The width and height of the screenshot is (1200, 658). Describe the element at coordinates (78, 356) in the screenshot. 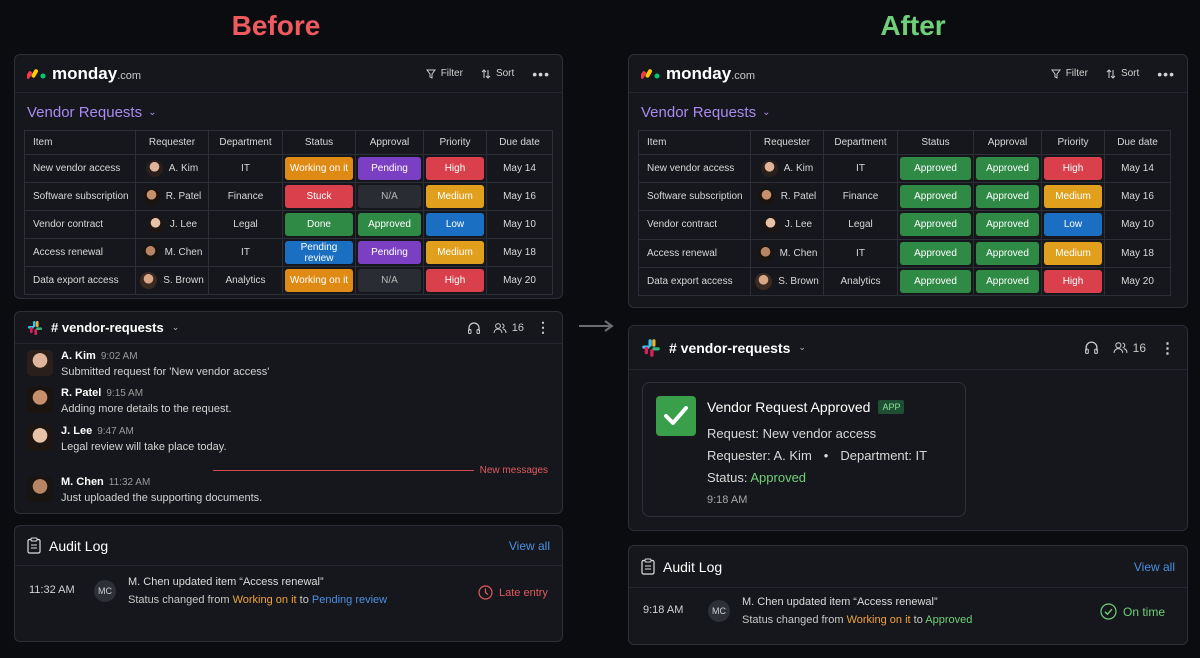

I see `message-author: A. Kim` at that location.